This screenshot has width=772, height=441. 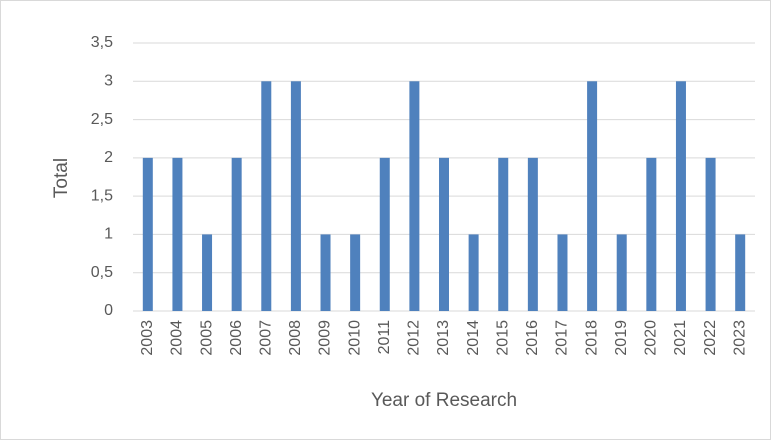 I want to click on y-axis-label: Total, so click(x=61, y=178).